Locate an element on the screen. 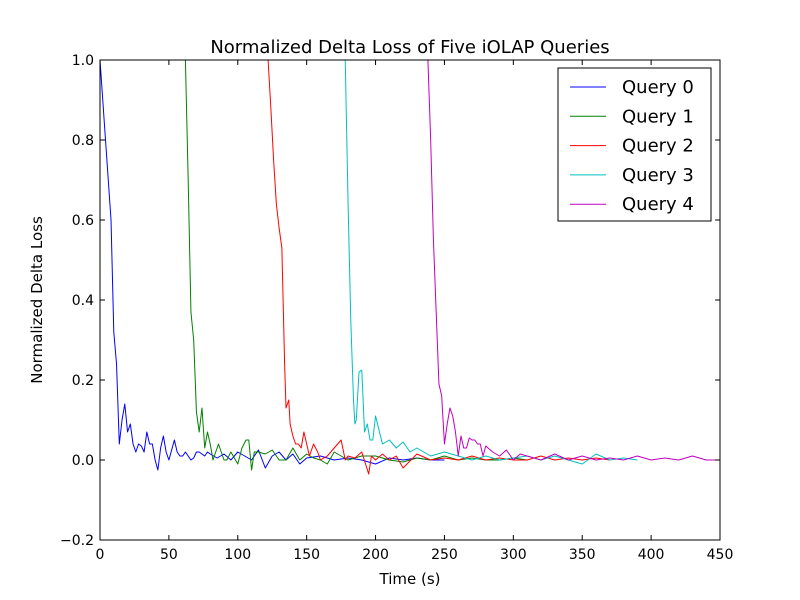 Image resolution: width=800 pixels, height=600 pixels. y-tick-label: −0.2 is located at coordinates (77, 541).